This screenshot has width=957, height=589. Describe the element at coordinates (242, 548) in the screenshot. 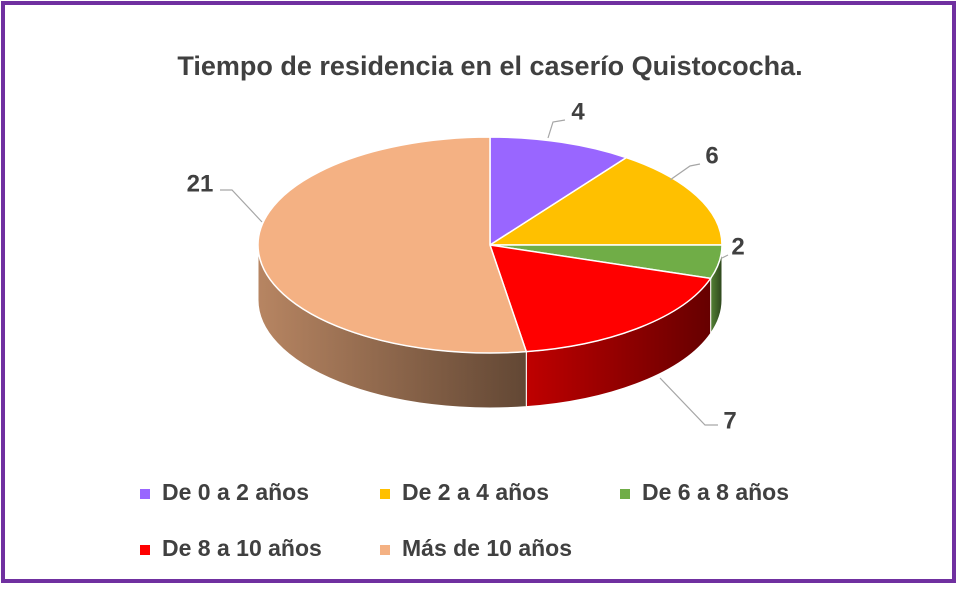

I see `legend-label: De 8 a 10 años` at that location.